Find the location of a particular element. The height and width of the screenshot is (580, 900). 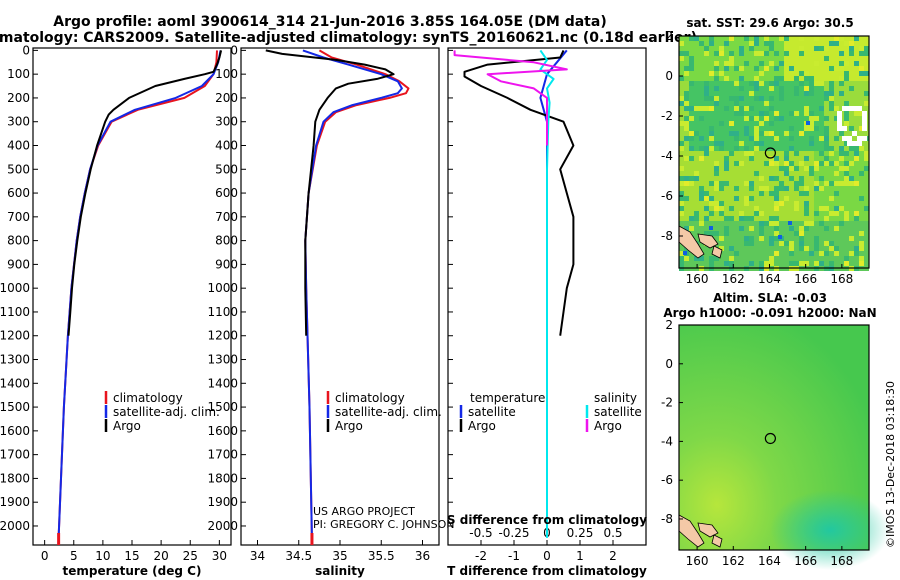

map-x-tick-label: 168 is located at coordinates (841, 561).